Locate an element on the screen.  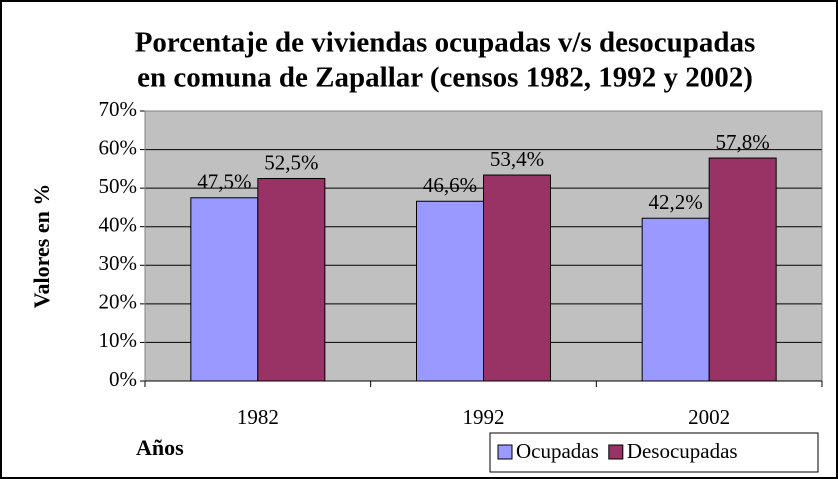
data-label: 53,4% is located at coordinates (517, 159).